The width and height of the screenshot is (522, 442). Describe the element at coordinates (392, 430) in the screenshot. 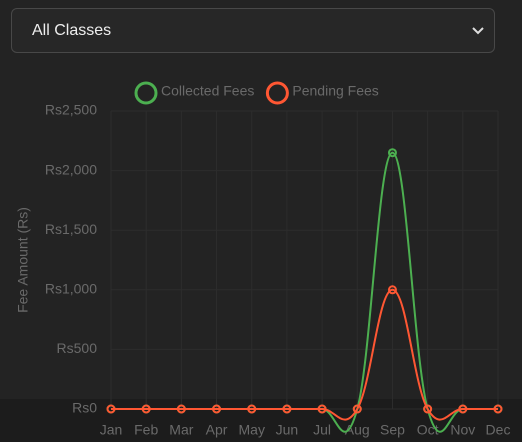

I see `x-tick-label: Sep` at that location.